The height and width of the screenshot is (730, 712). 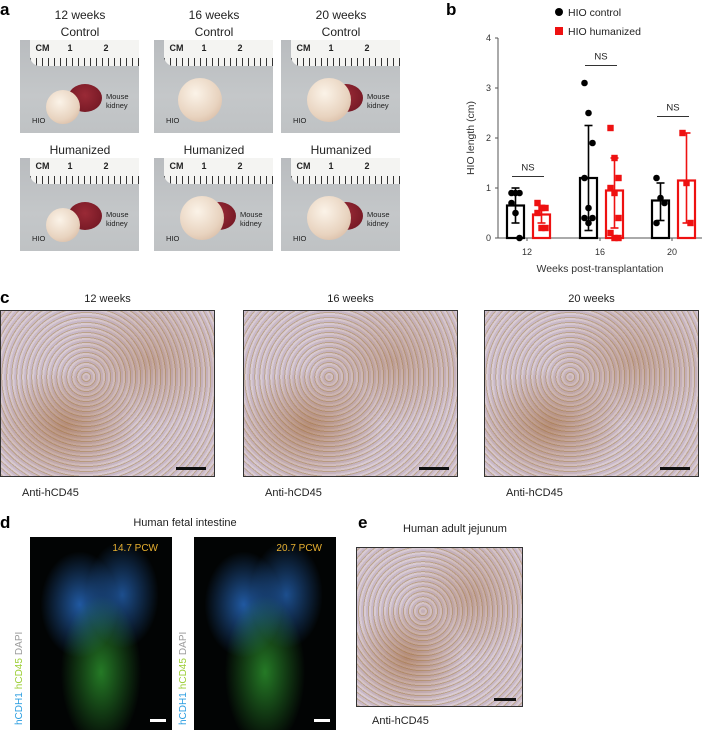 I want to click on y-tick-label: 3, so click(x=488, y=88).